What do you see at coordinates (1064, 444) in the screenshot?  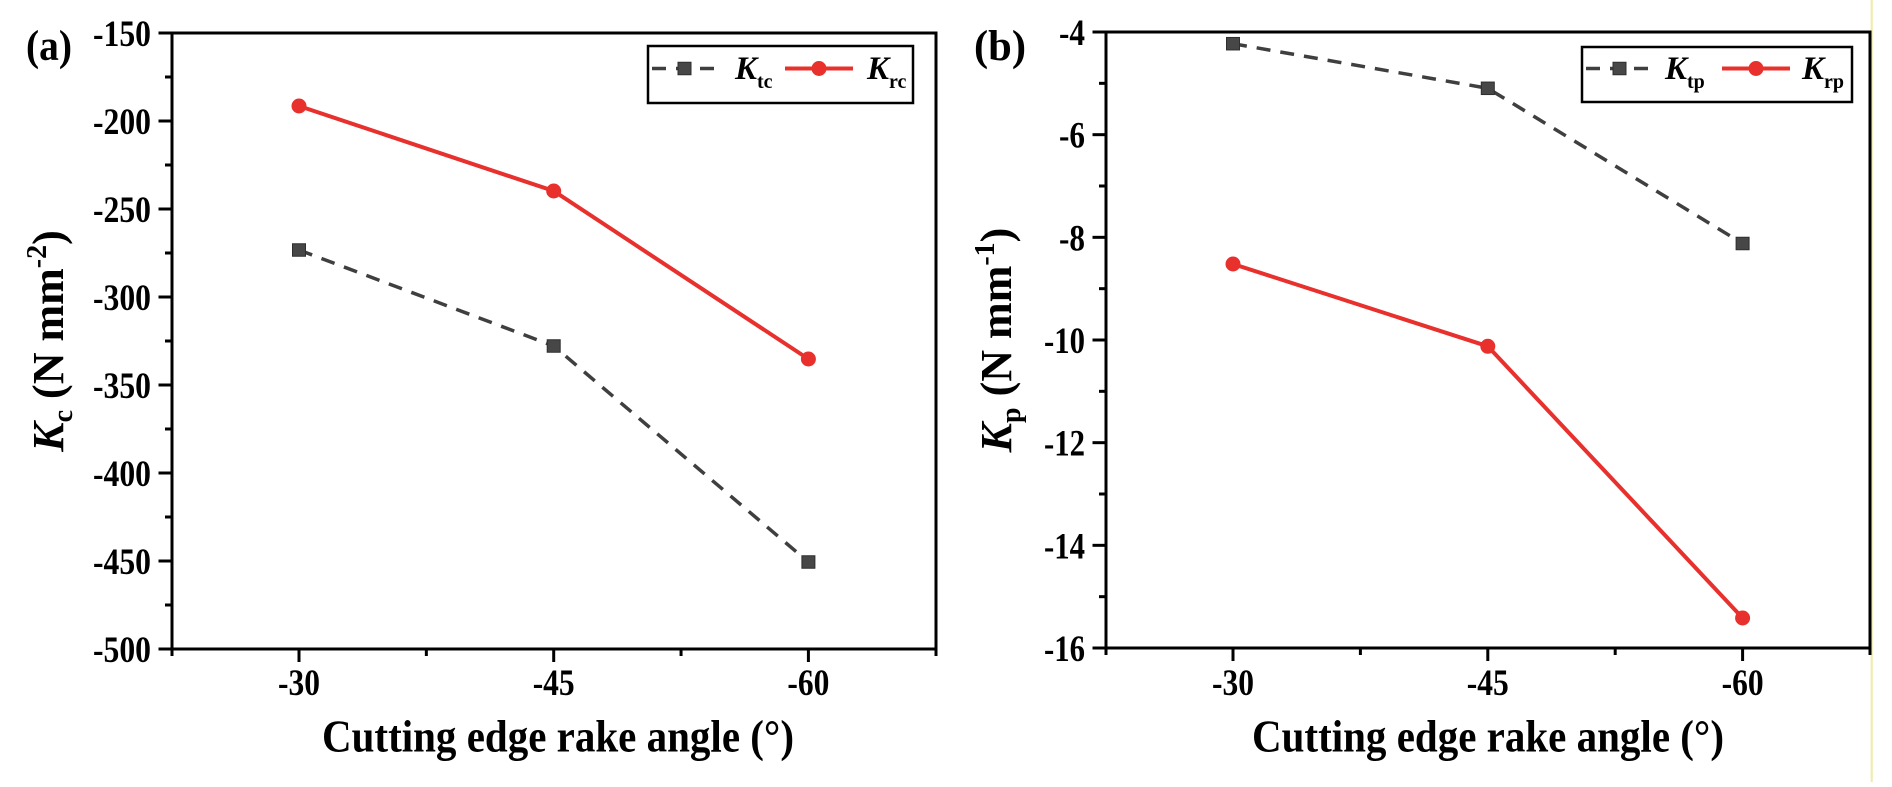 I see `svg-text: -12` at bounding box center [1064, 444].